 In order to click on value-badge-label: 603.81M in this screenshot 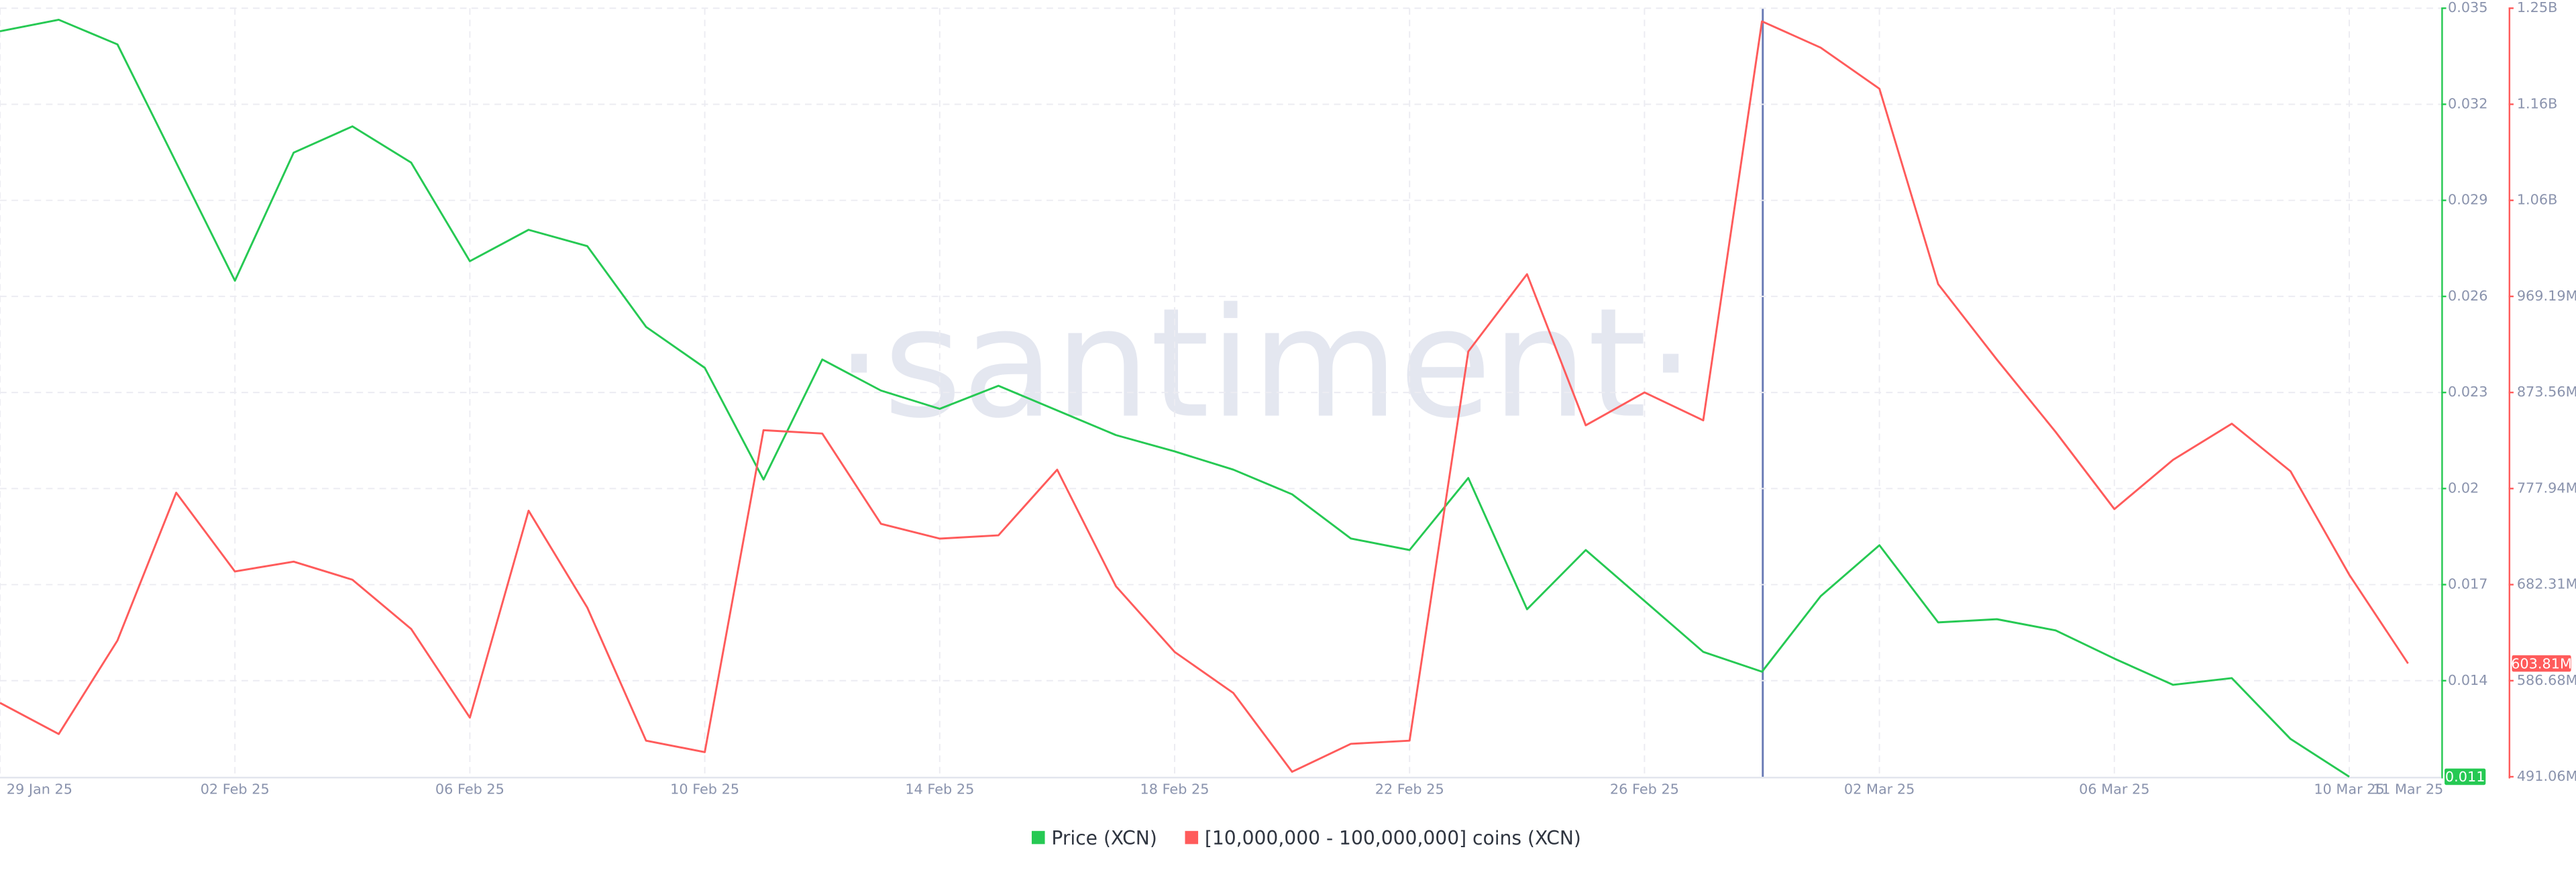, I will do `click(2541, 663)`.